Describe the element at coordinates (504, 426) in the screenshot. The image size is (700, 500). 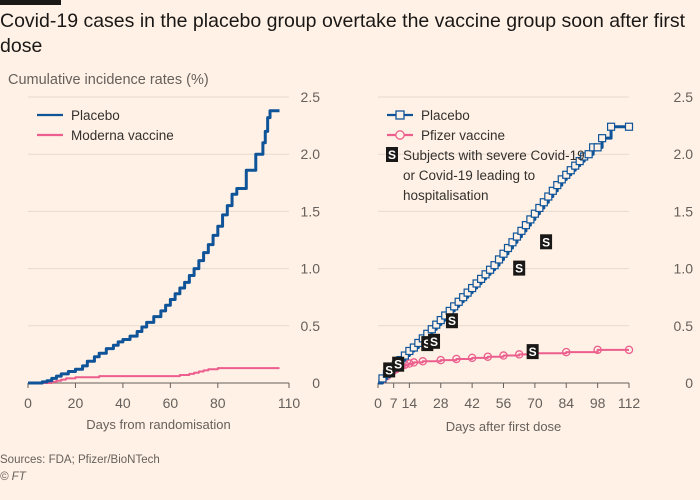
I see `x-axis-label: Days after first dose` at that location.